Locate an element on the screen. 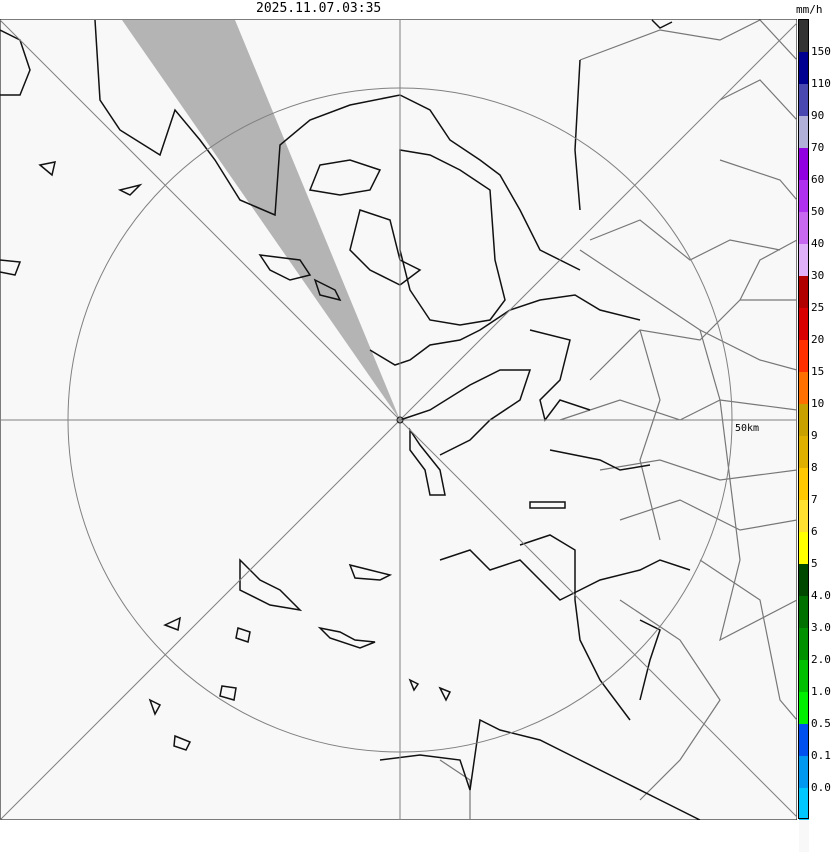 The width and height of the screenshot is (835, 852). legend-label: 25 is located at coordinates (818, 307).